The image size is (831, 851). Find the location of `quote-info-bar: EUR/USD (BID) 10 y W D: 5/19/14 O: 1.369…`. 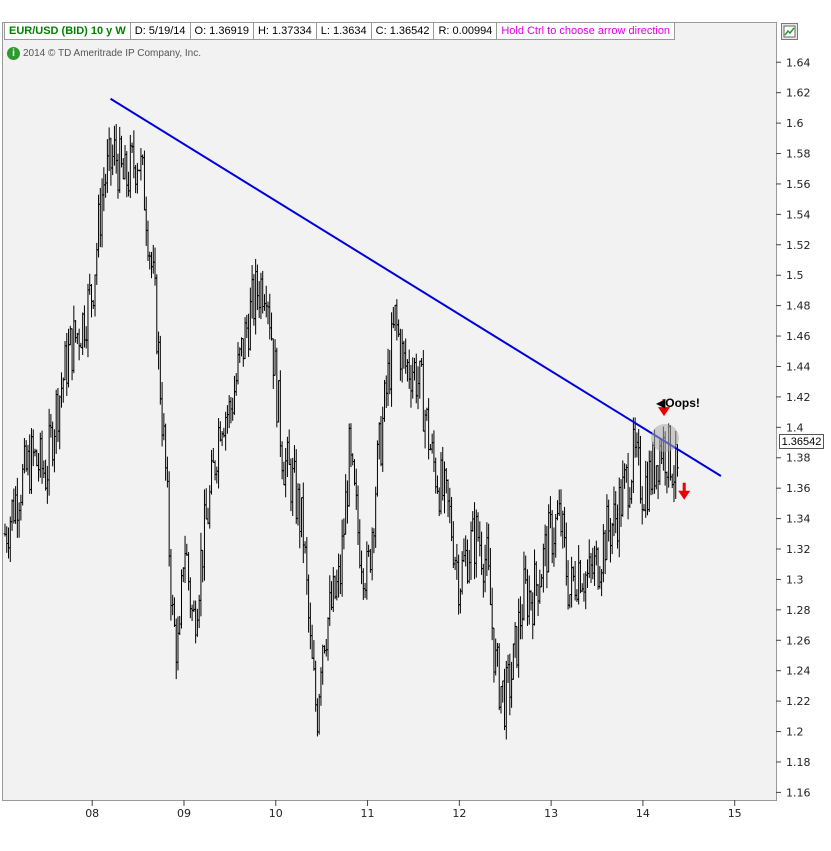

quote-info-bar: EUR/USD (BID) 10 y W D: 5/19/14 O: 1.369… is located at coordinates (340, 31).